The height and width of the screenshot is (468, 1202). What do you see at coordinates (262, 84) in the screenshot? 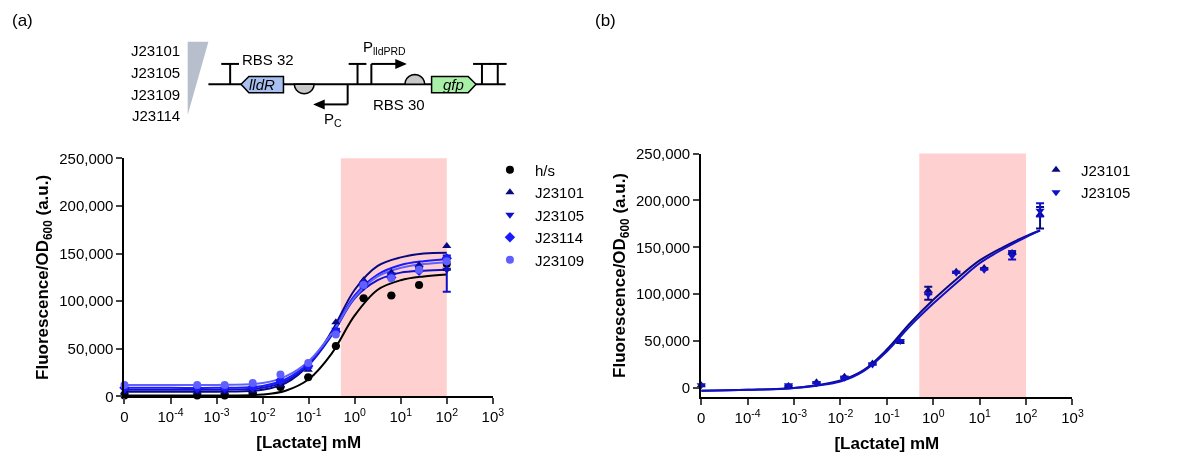
I see `text: lldR` at bounding box center [262, 84].